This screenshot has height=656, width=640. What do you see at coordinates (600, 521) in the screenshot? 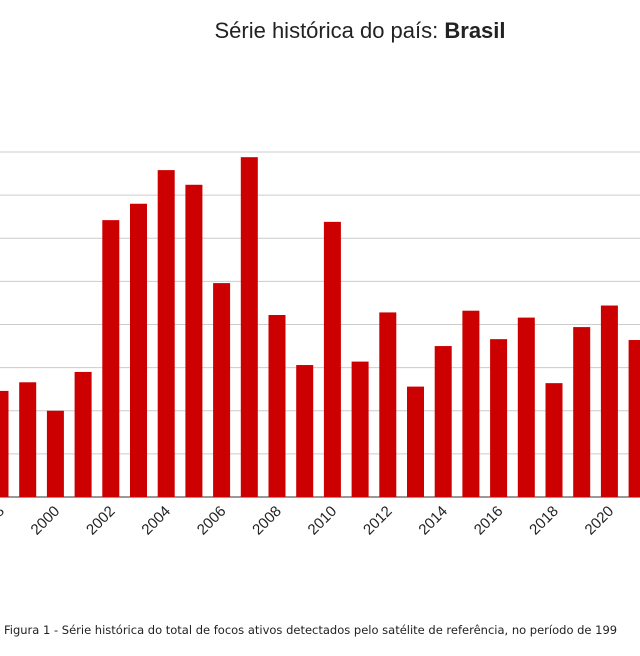
I see `x-tick-label: 2020` at bounding box center [600, 521].